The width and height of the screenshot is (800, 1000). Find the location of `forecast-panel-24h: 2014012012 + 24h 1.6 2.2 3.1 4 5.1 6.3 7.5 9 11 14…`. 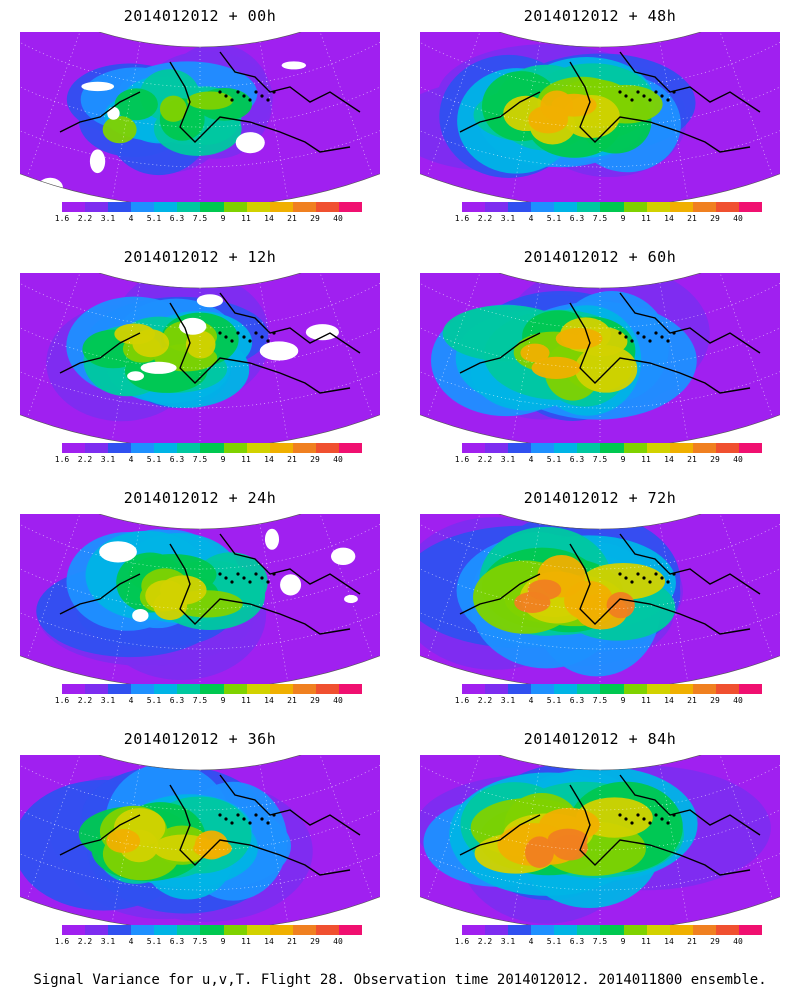

forecast-panel-24h: 2014012012 + 24h 1.6 2.2 3.1 4 5.1 6.3 7.5 9 11 14… is located at coordinates (200, 603).